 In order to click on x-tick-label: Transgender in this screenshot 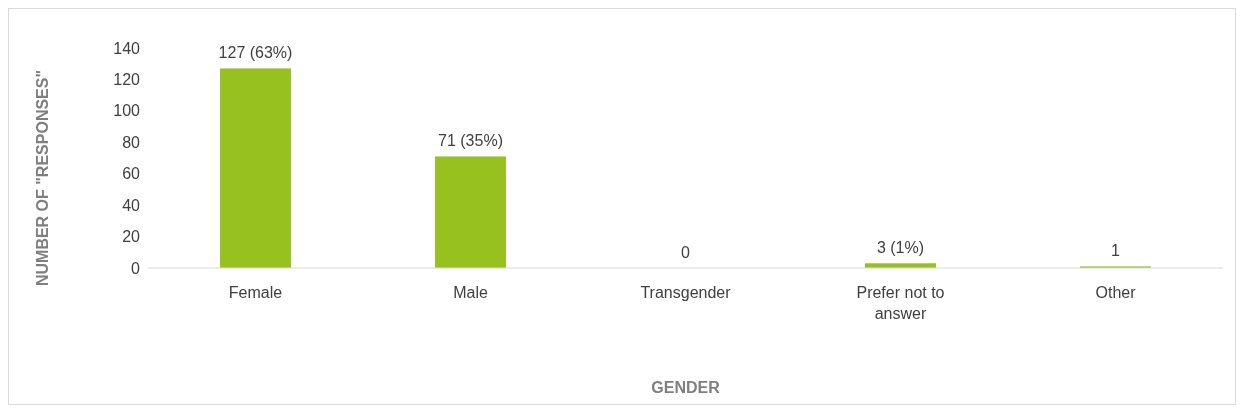, I will do `click(686, 292)`.